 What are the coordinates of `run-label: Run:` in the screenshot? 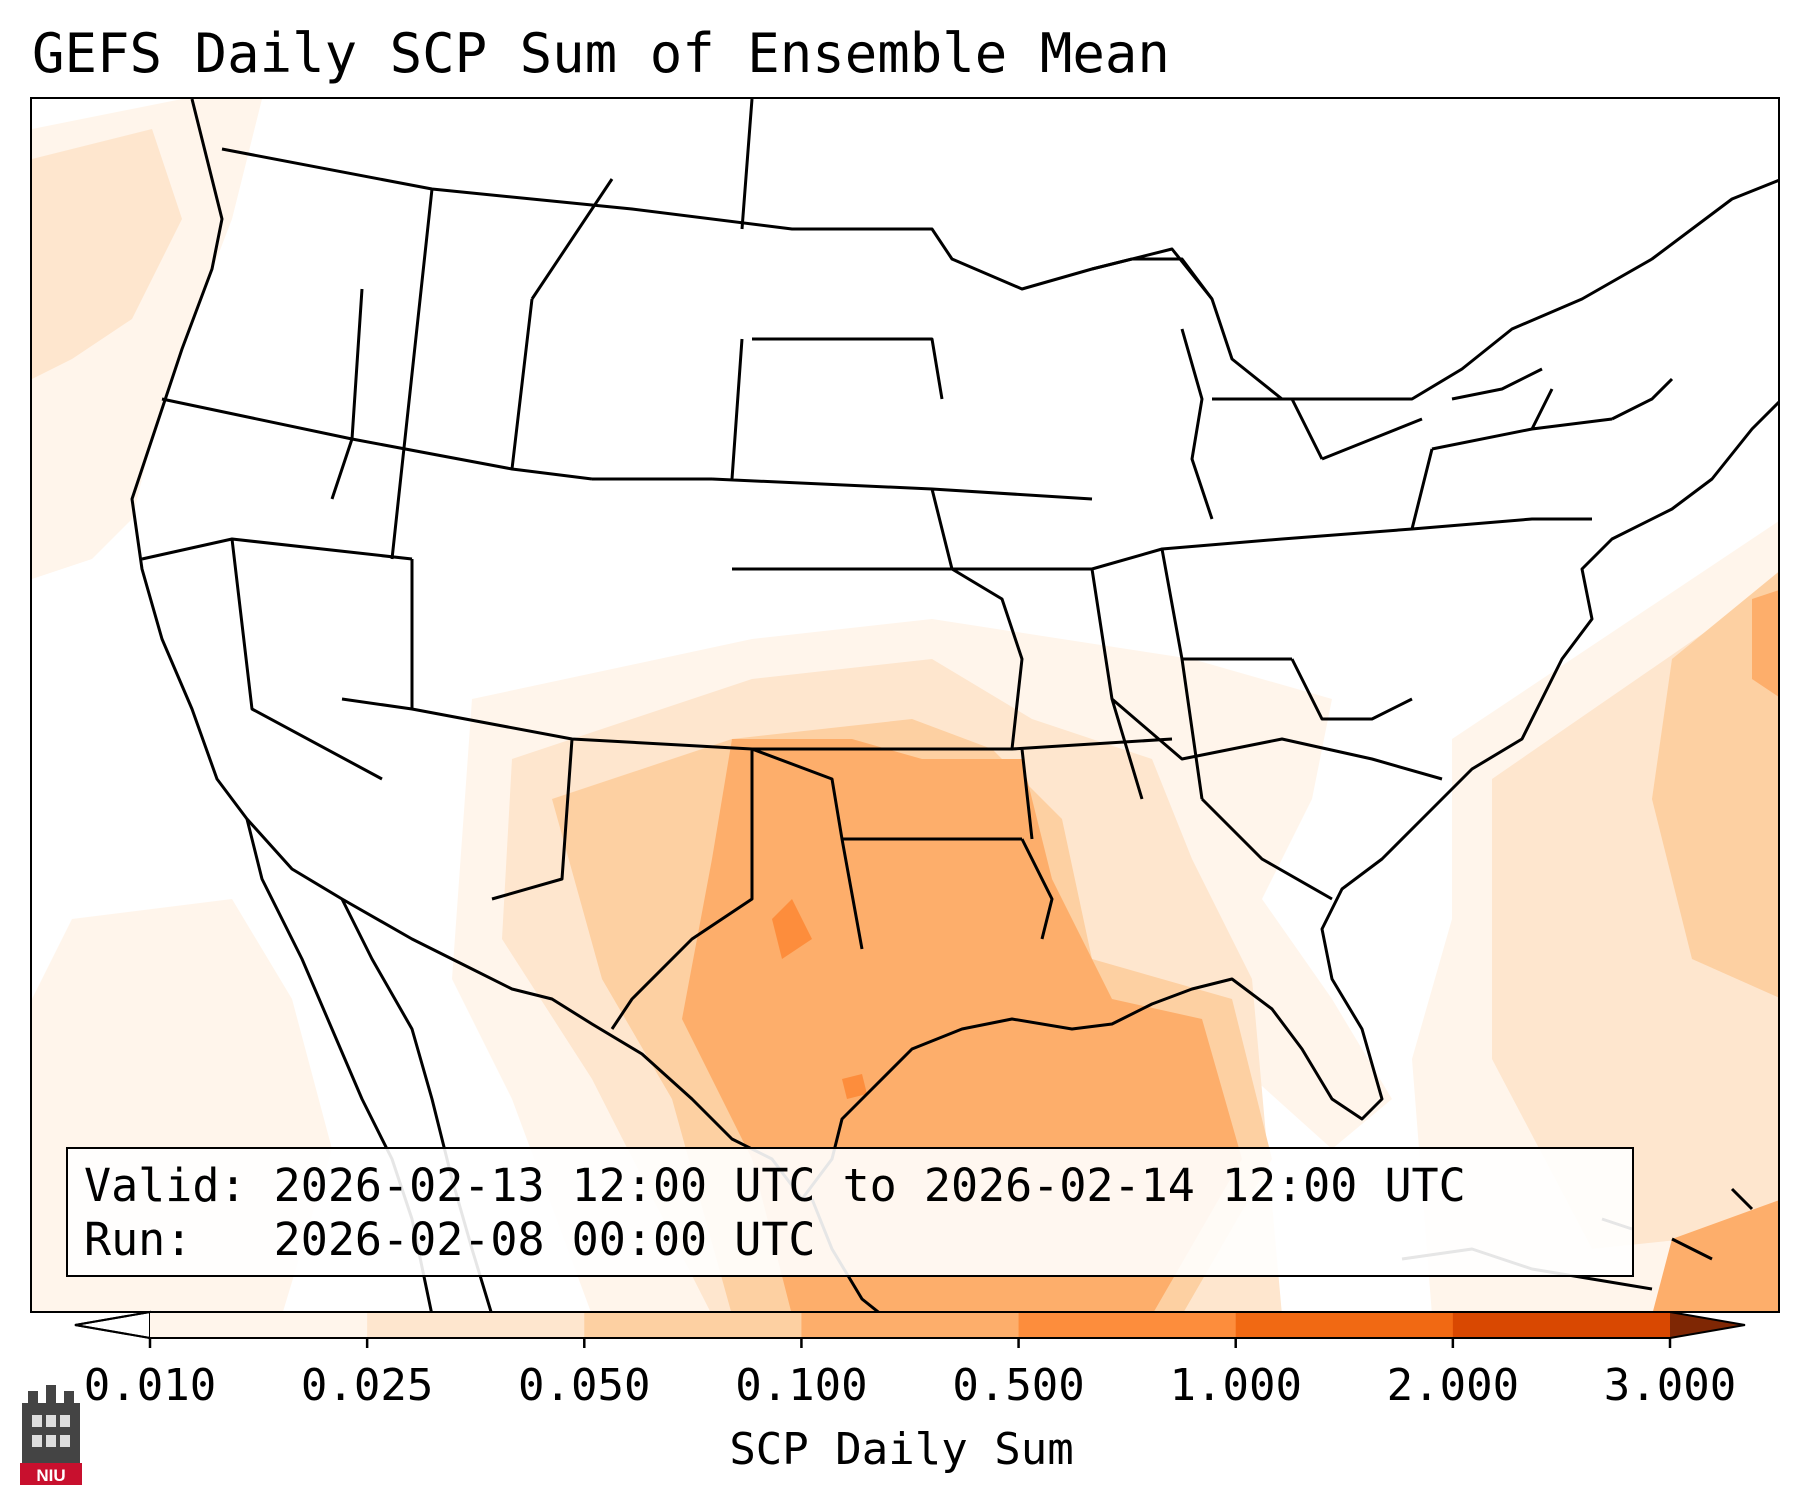 It's located at (138, 1239).